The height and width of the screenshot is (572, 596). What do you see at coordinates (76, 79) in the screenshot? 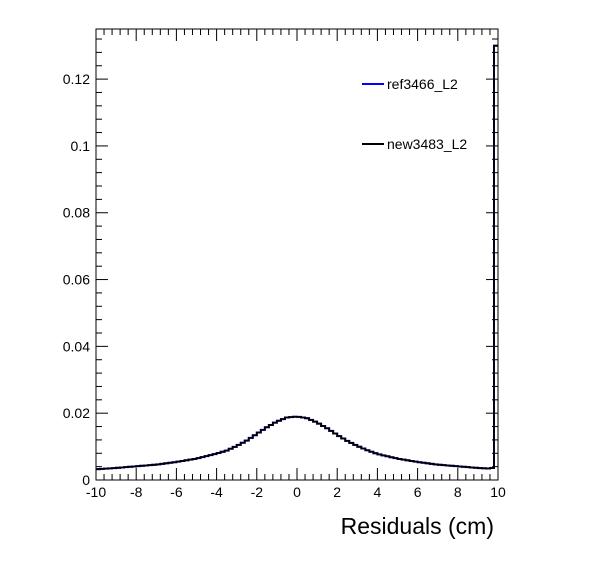
I see `y-tick-label: 0.12` at bounding box center [76, 79].